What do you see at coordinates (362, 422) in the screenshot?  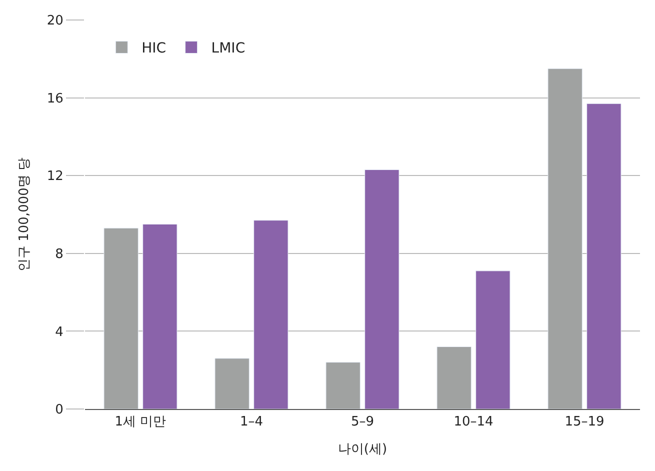 I see `x-tick-label: 5–9` at bounding box center [362, 422].